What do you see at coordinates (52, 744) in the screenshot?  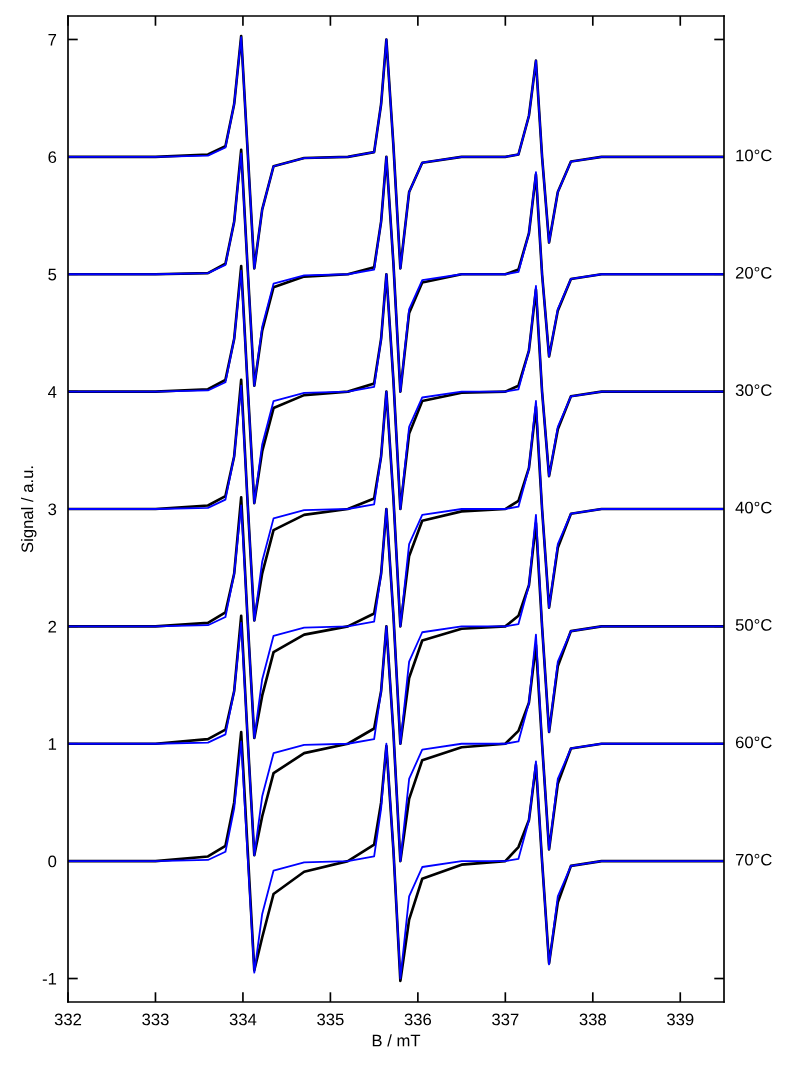 I see `y-tick-label: 1` at bounding box center [52, 744].